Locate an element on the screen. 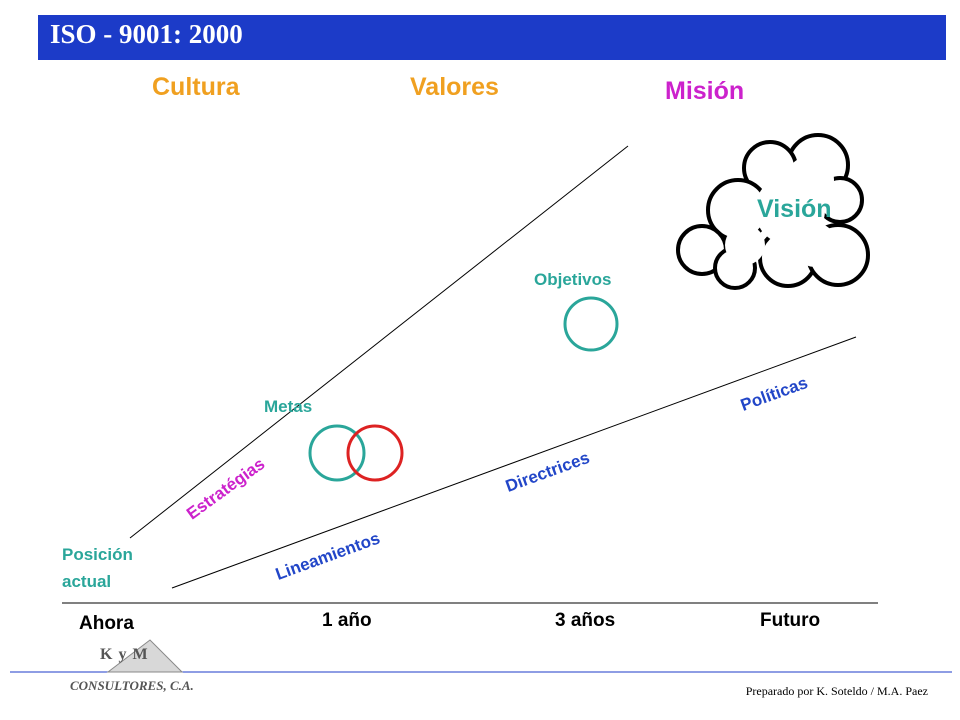  valores-label: Valores is located at coordinates (454, 87).